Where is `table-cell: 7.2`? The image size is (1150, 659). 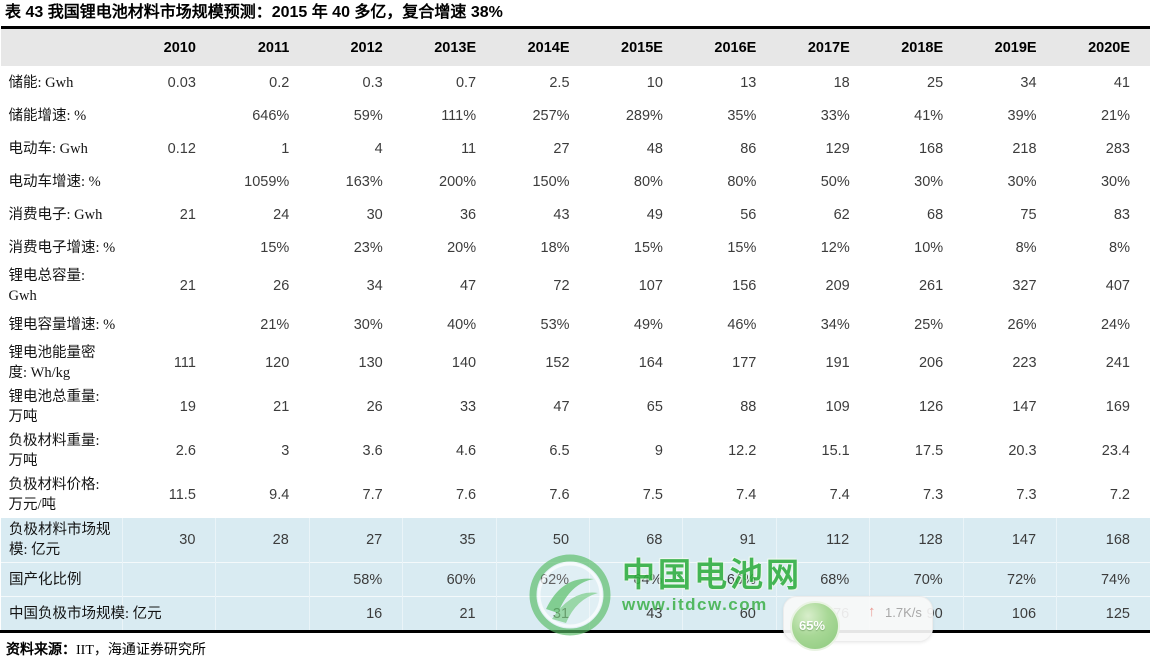 table-cell: 7.2 is located at coordinates (1103, 495).